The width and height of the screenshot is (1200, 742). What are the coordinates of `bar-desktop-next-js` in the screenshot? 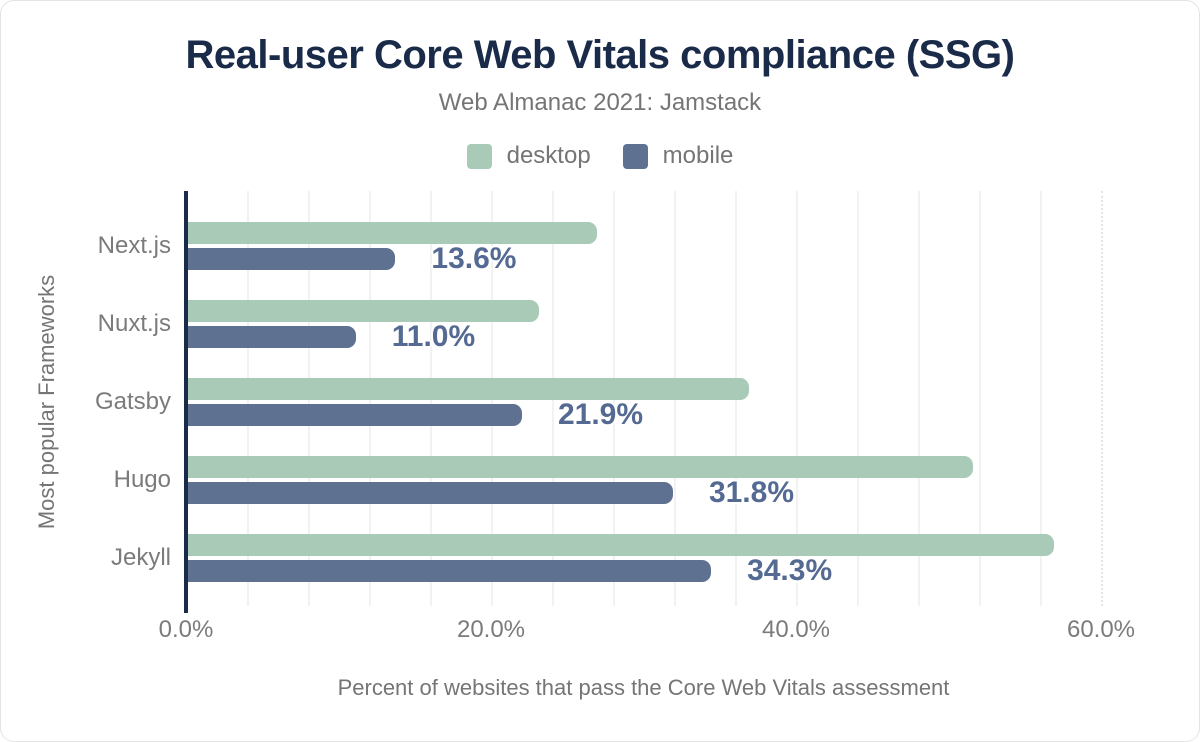 It's located at (392, 233).